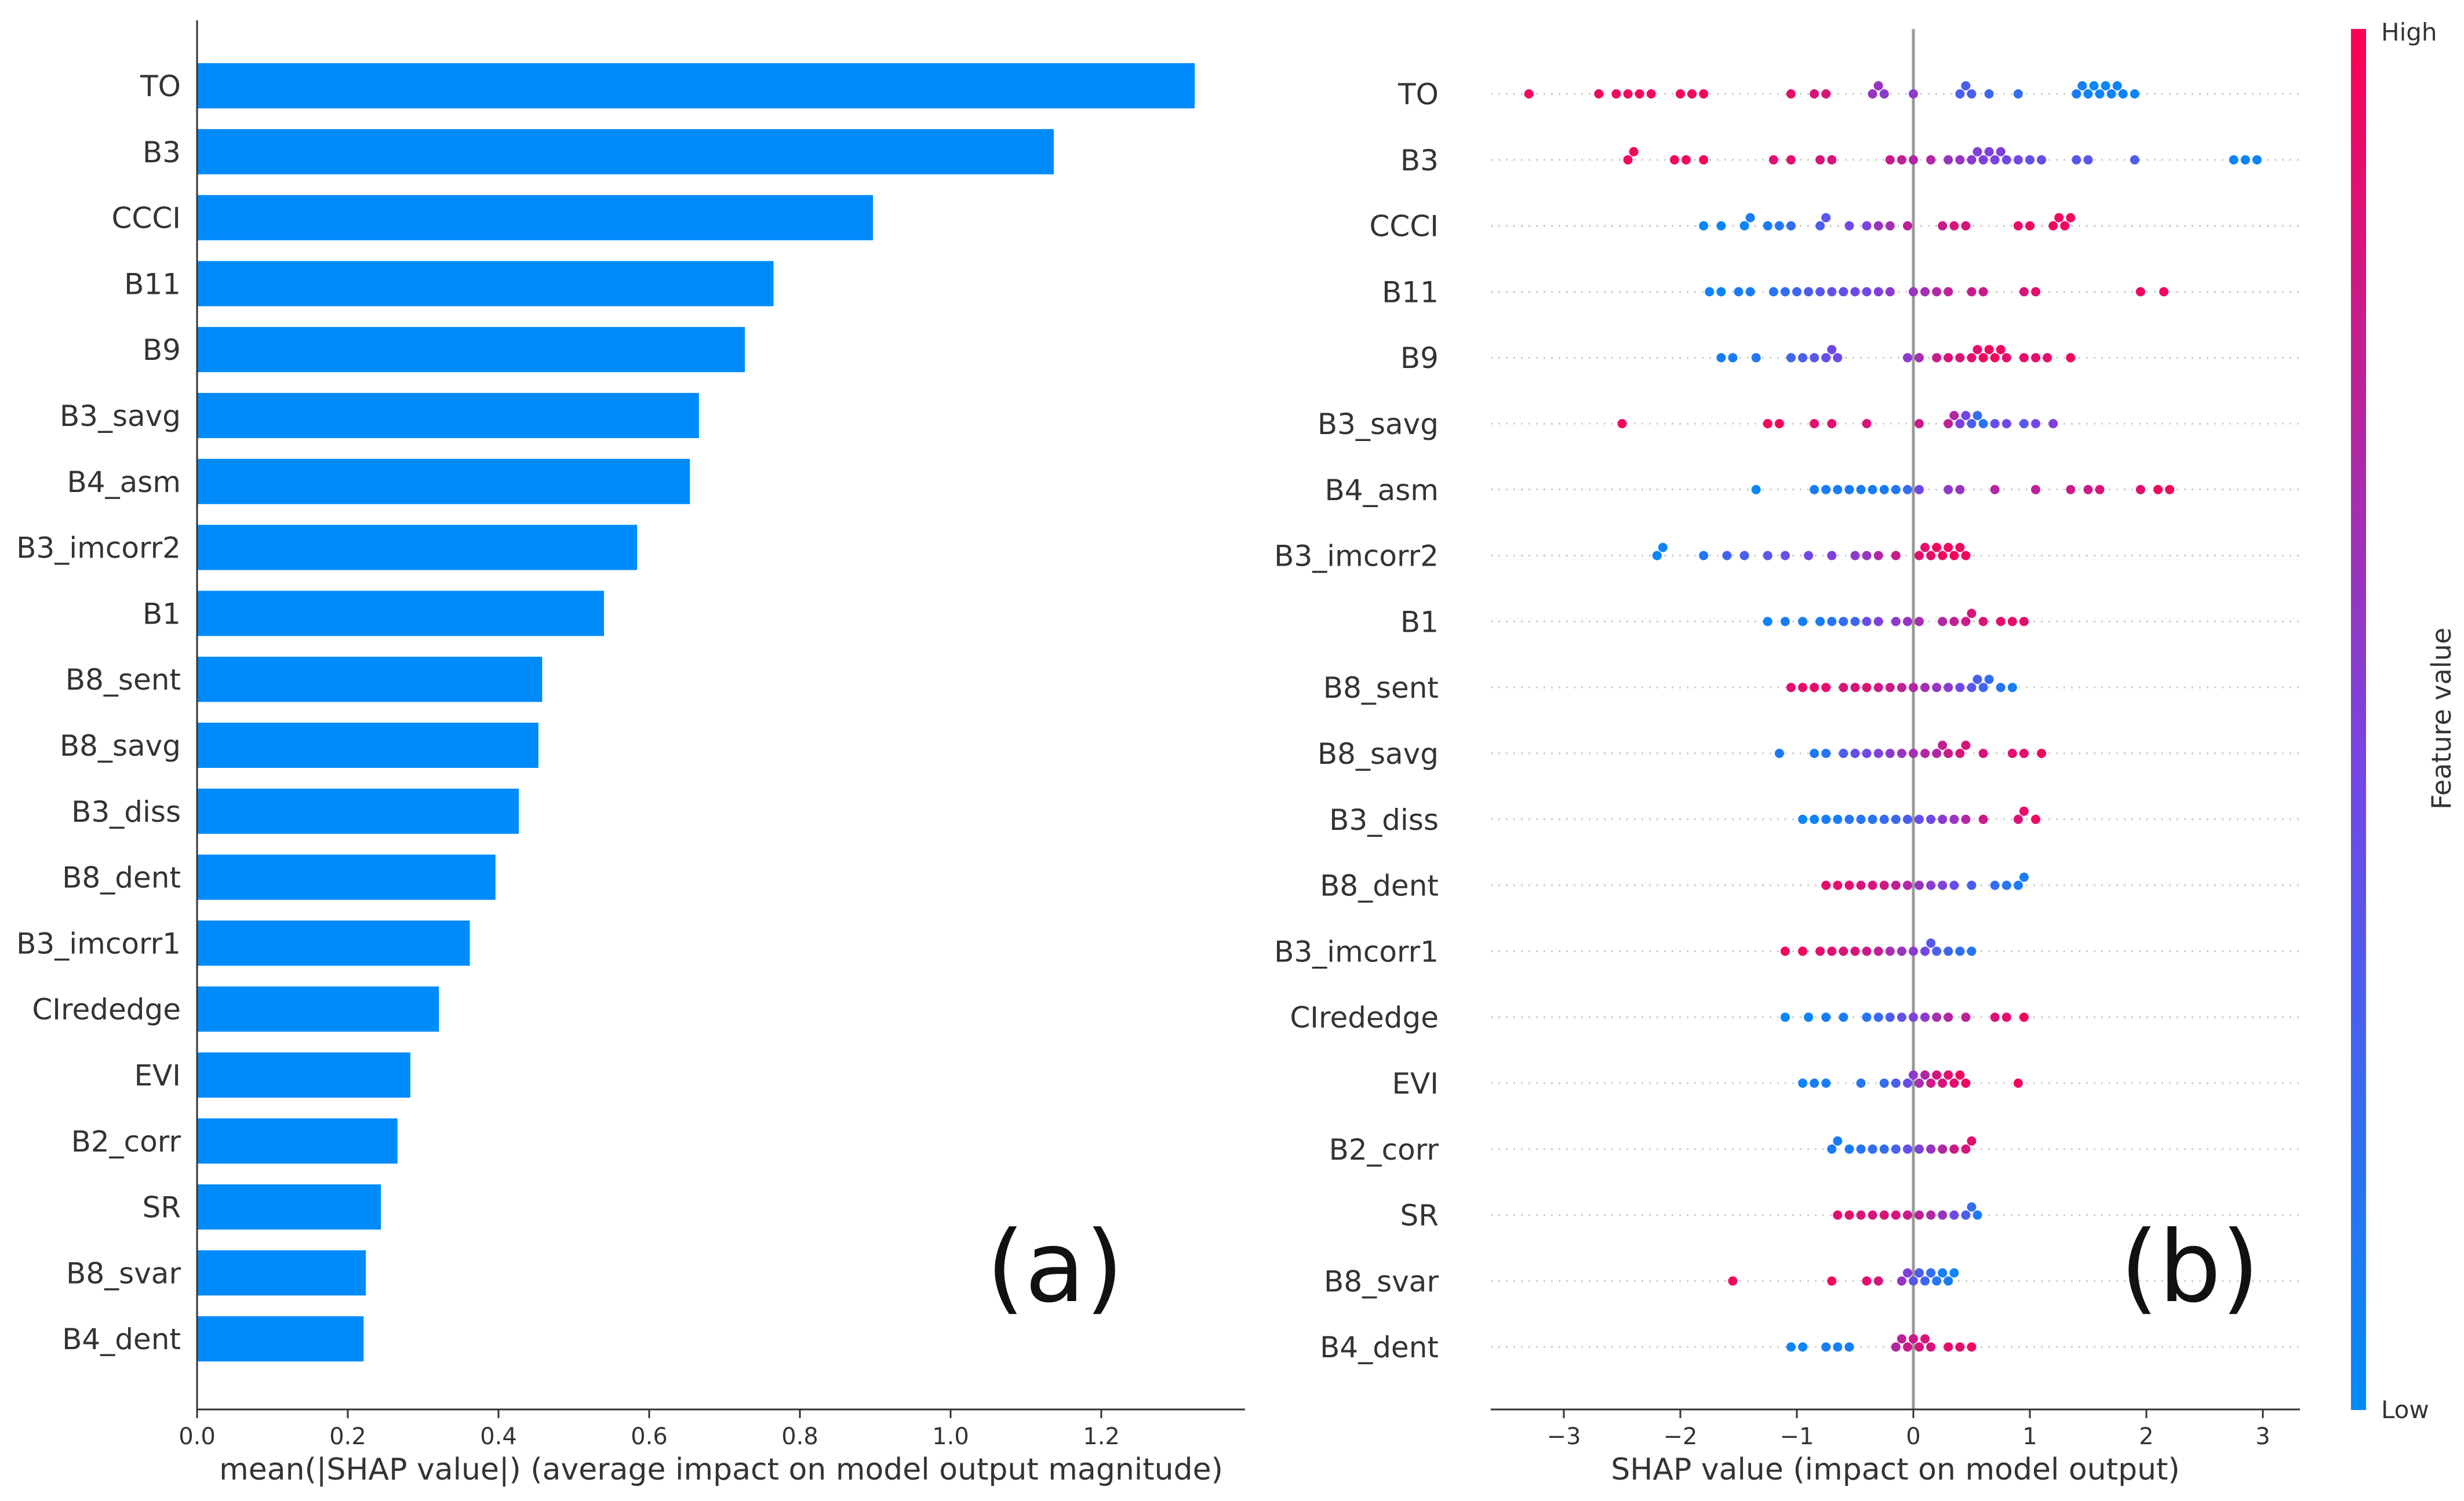  Describe the element at coordinates (318, 1009) in the screenshot. I see `bar-cirededge` at that location.